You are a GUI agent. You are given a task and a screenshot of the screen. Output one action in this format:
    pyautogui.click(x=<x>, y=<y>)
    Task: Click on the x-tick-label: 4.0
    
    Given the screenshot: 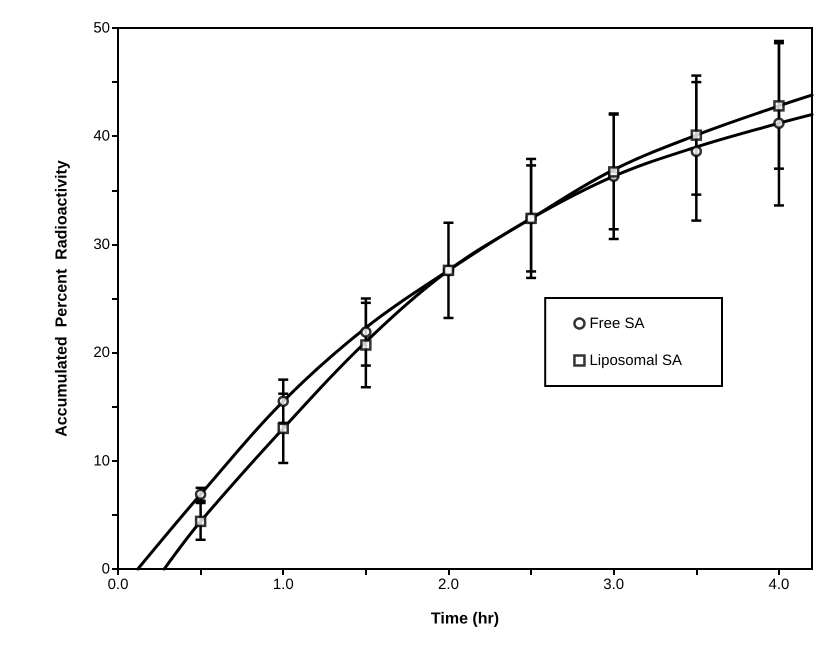 What is the action you would take?
    pyautogui.click(x=779, y=584)
    